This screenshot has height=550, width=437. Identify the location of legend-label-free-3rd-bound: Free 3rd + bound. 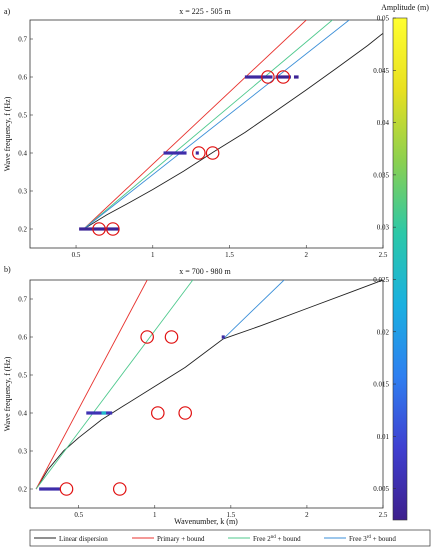
(372, 539).